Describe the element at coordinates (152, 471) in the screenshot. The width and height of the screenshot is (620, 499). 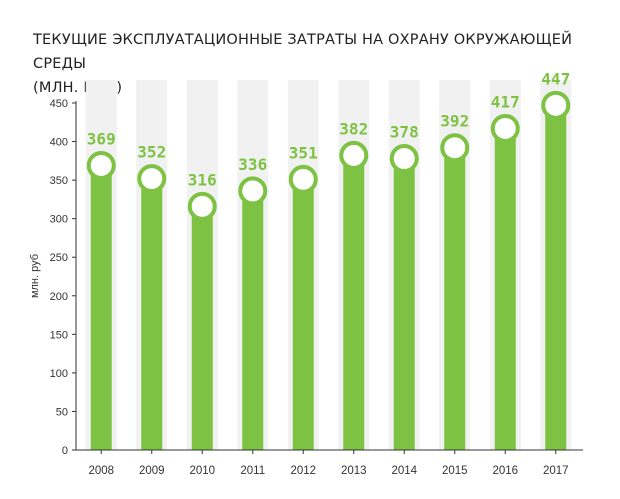
I see `x-tick-label: 2009` at that location.